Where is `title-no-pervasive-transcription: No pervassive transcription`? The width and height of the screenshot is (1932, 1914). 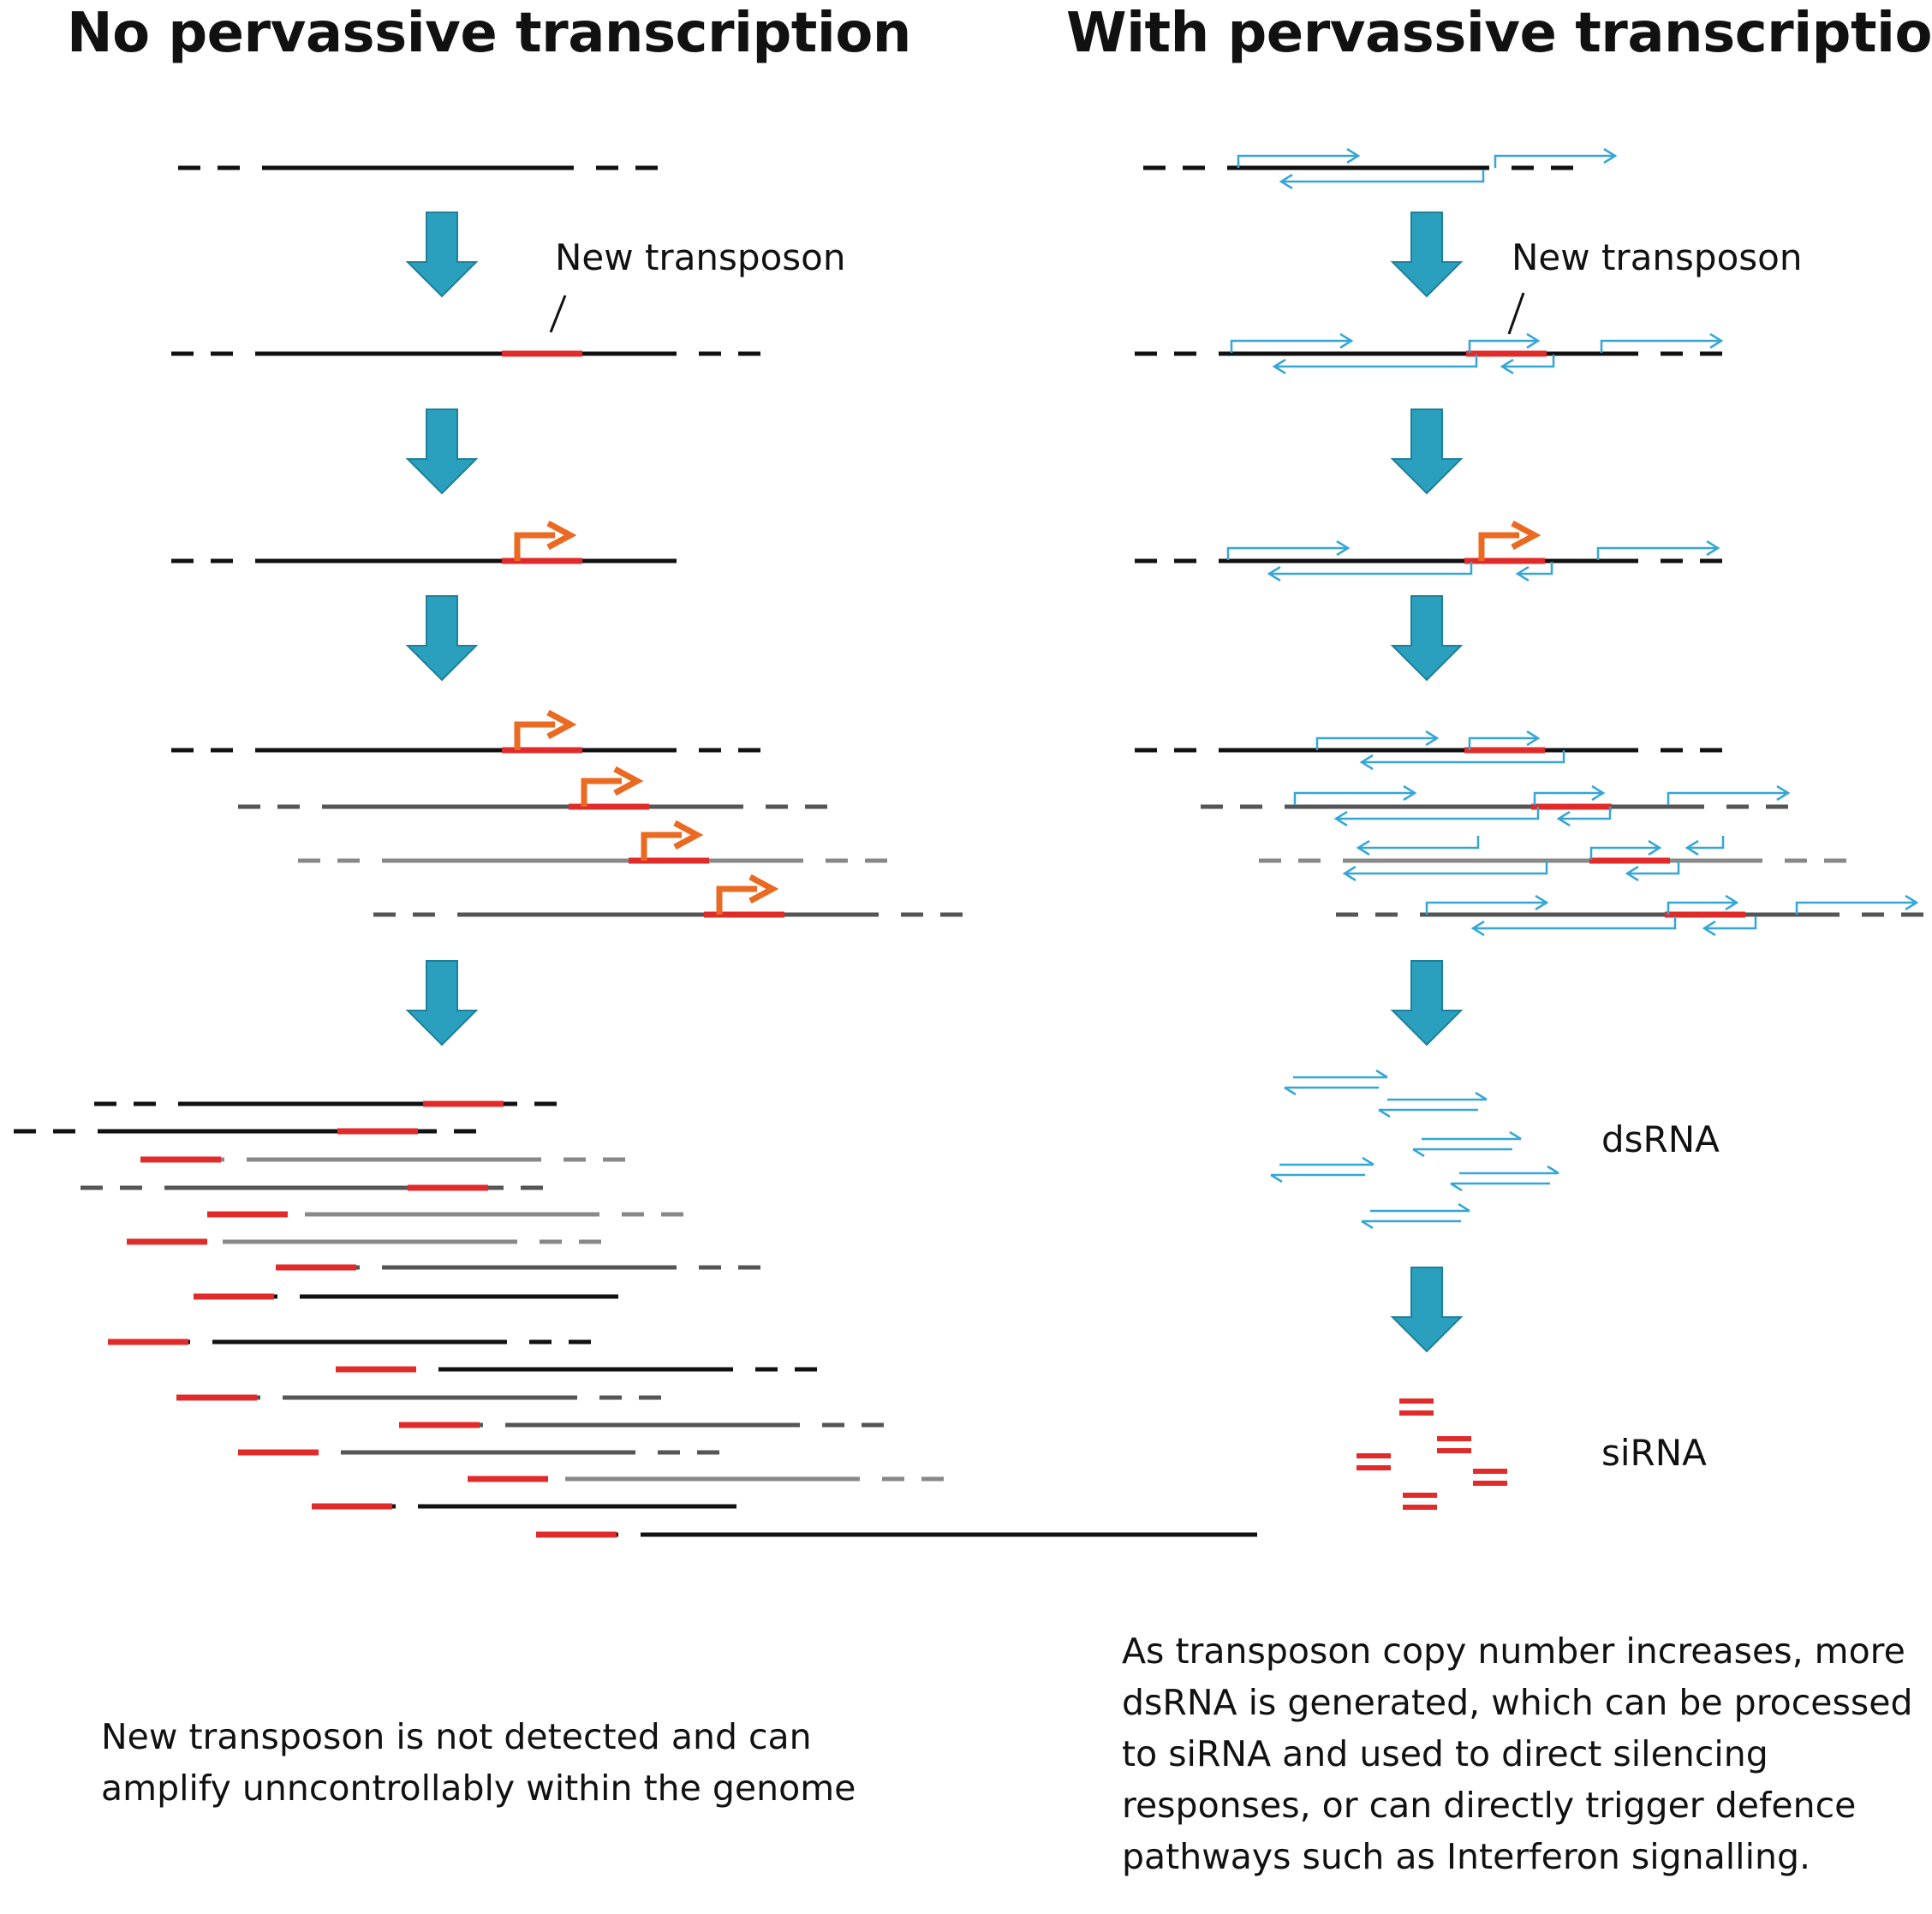 title-no-pervasive-transcription: No pervassive transcription is located at coordinates (489, 33).